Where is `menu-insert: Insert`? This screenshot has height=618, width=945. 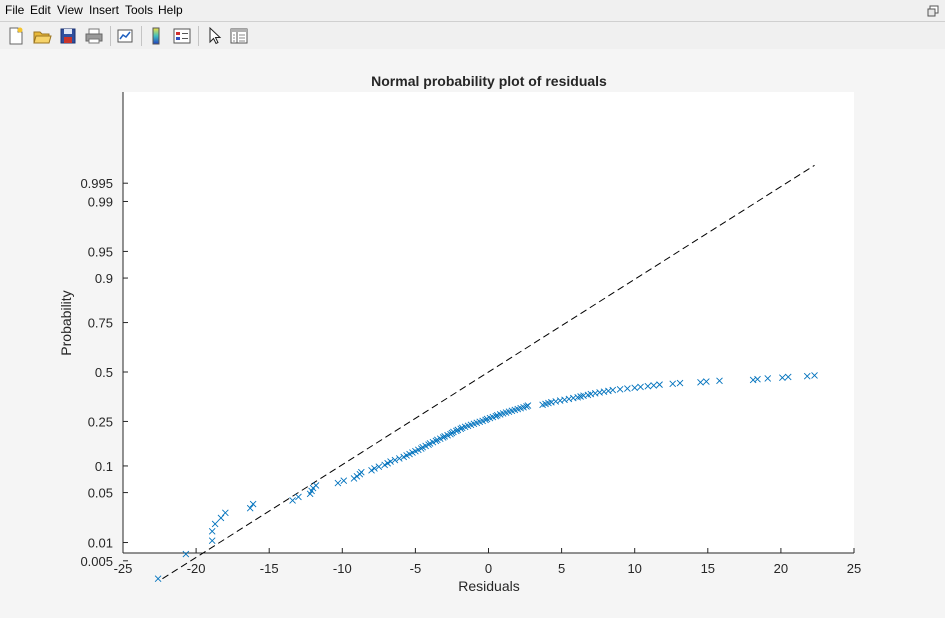
menu-insert: Insert is located at coordinates (104, 10).